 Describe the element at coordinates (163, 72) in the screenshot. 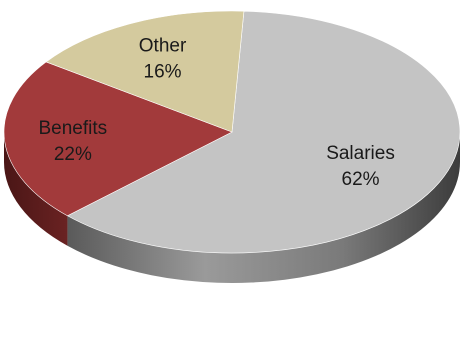

I see `slice-value-other: 16%` at that location.